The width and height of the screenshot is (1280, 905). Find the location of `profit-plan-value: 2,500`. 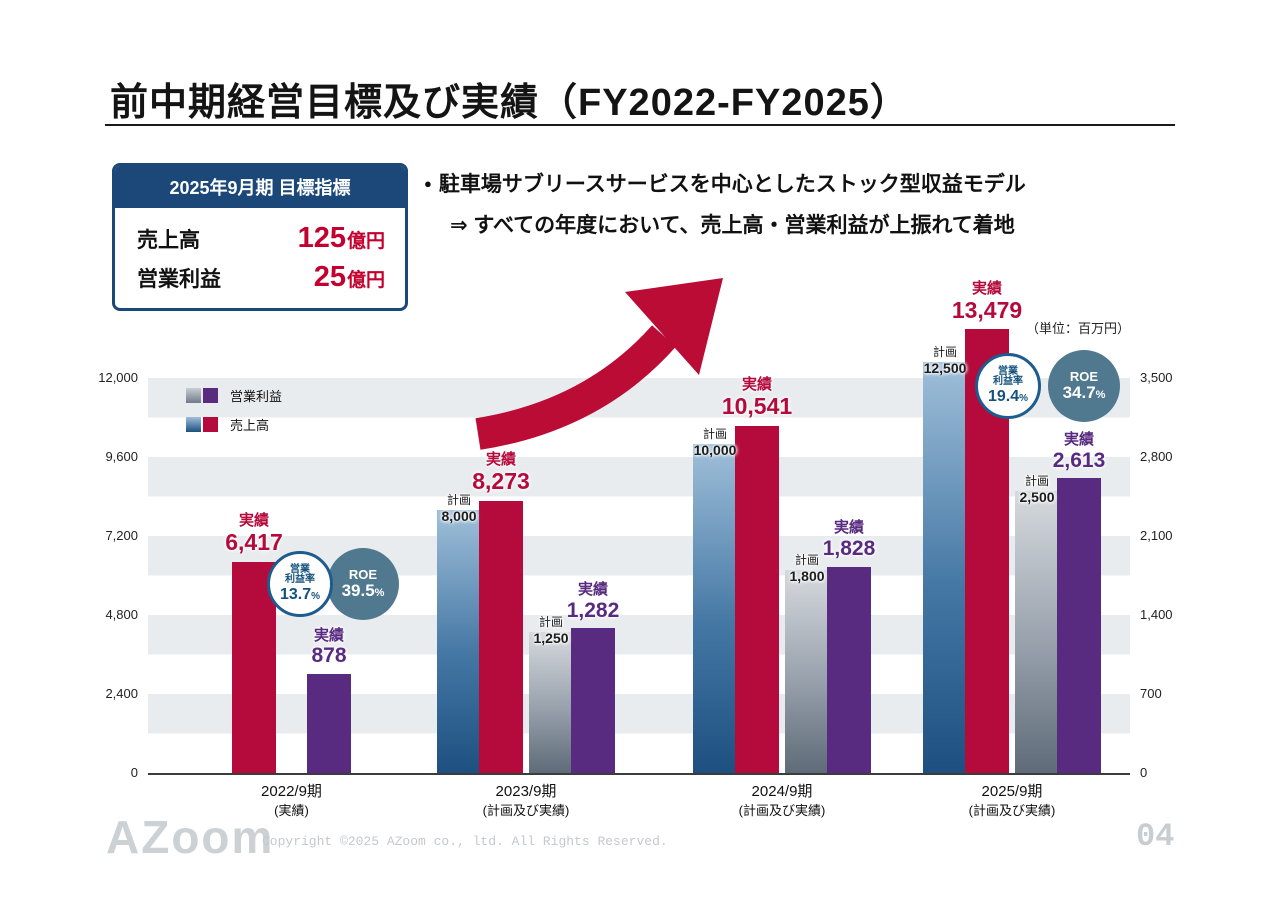

profit-plan-value: 2,500 is located at coordinates (1037, 497).